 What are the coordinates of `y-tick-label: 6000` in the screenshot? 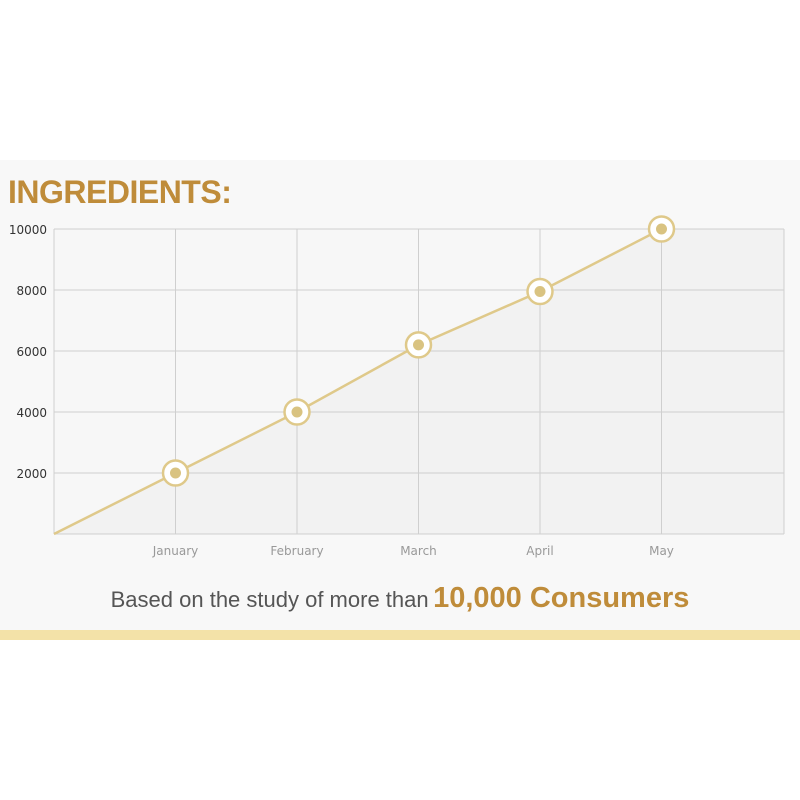 It's located at (31, 352).